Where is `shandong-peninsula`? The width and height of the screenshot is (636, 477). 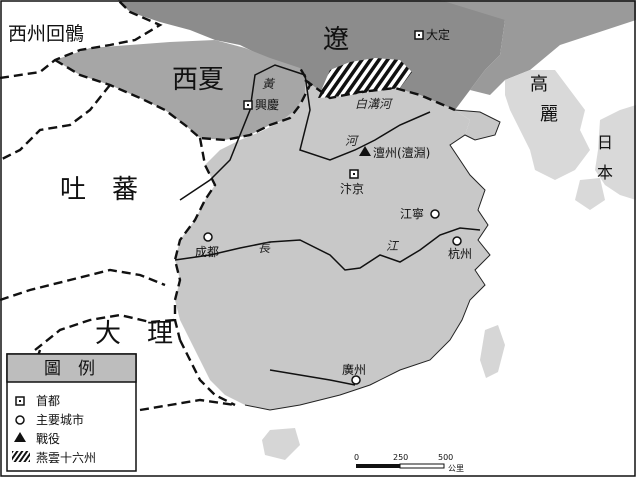 shandong-peninsula is located at coordinates (477, 125).